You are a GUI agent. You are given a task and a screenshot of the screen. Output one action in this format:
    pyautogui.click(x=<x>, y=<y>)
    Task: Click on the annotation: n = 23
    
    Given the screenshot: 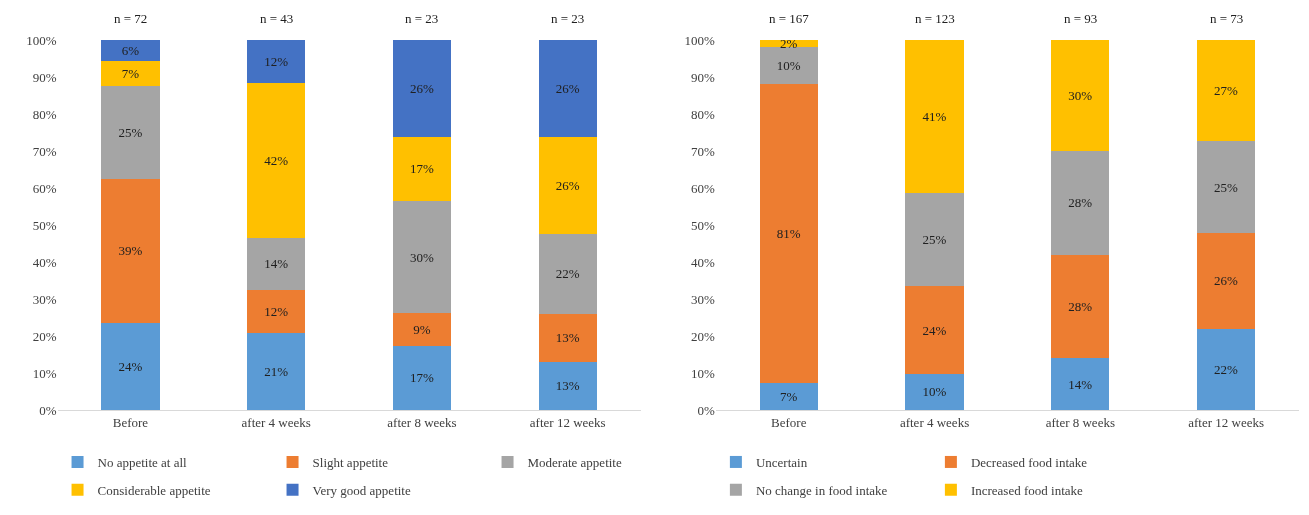 What is the action you would take?
    pyautogui.click(x=568, y=18)
    